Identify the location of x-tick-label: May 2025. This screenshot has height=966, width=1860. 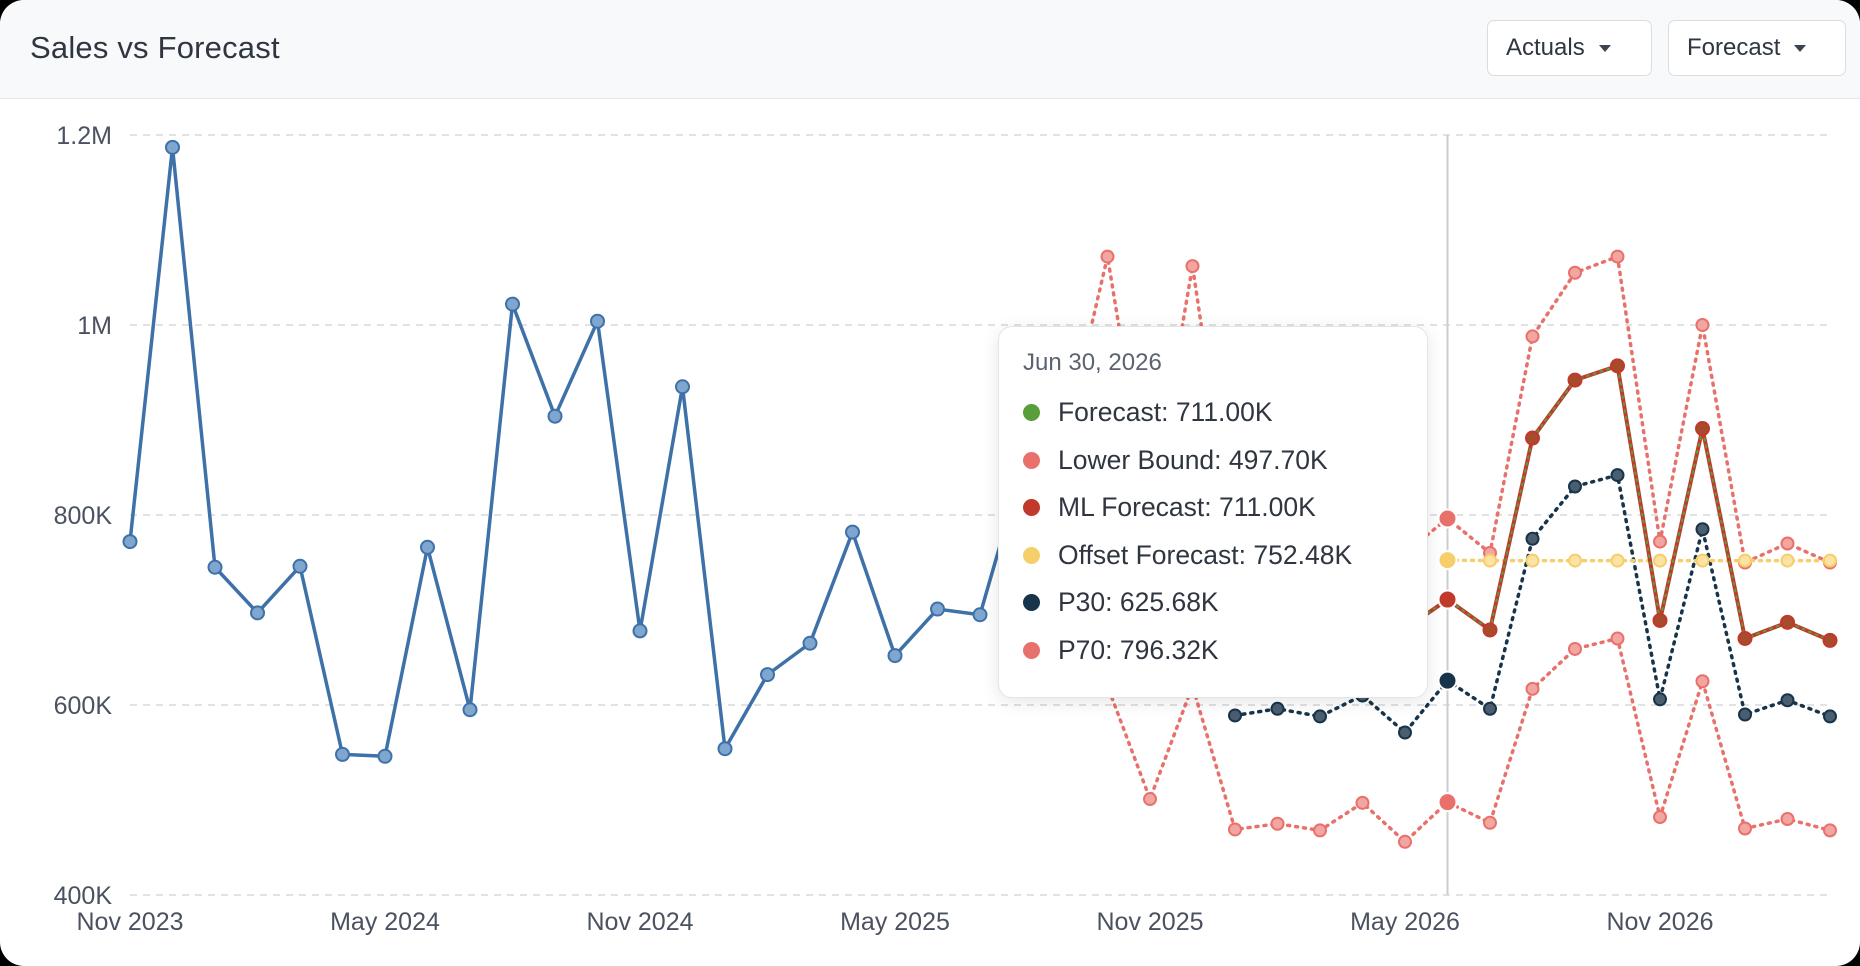
(895, 922).